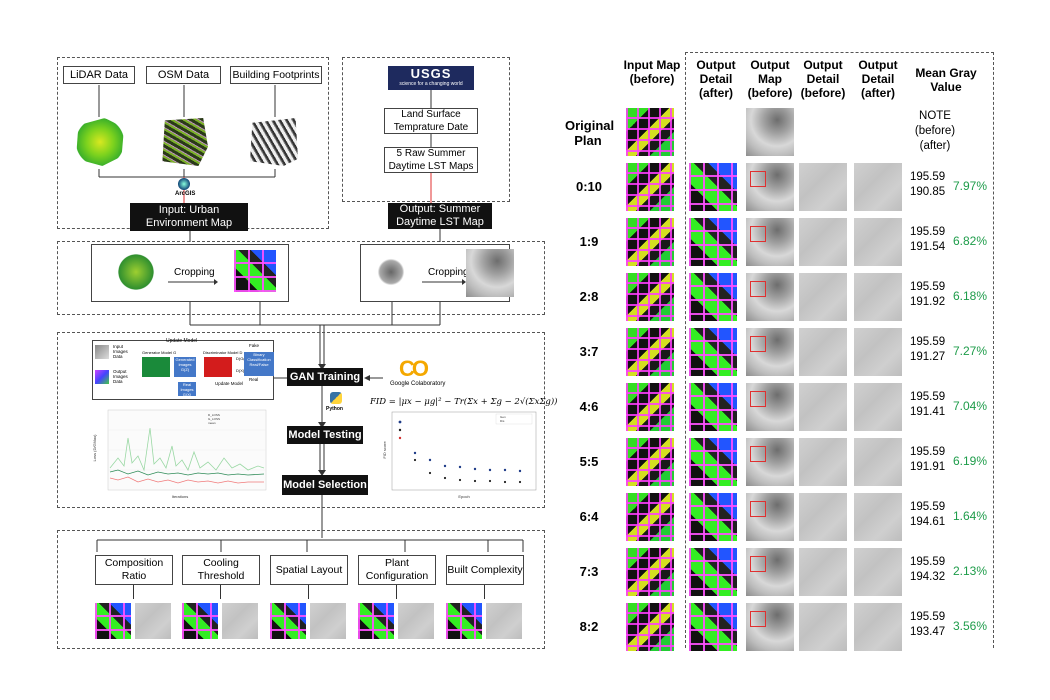 The height and width of the screenshot is (700, 1050). What do you see at coordinates (431, 73) in the screenshot?
I see `usgs-logo-text: USGS` at bounding box center [431, 73].